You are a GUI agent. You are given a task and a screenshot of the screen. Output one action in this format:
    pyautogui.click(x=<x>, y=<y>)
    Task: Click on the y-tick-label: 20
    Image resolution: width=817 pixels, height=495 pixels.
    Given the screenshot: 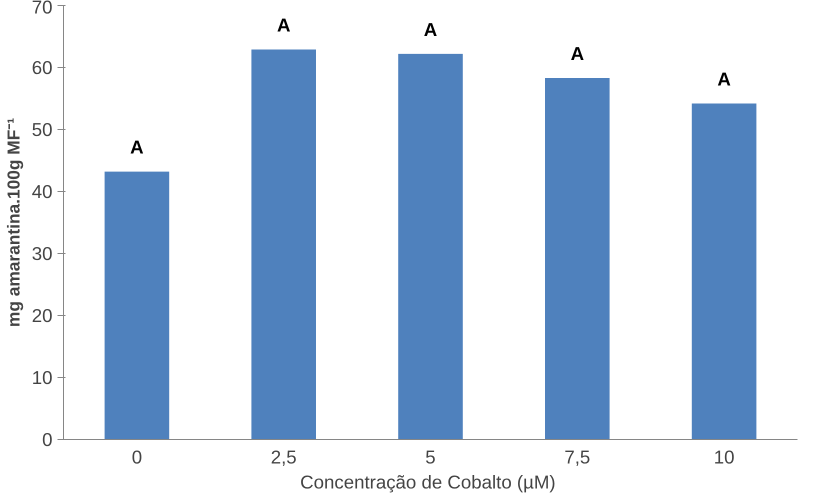 What is the action you would take?
    pyautogui.click(x=42, y=315)
    